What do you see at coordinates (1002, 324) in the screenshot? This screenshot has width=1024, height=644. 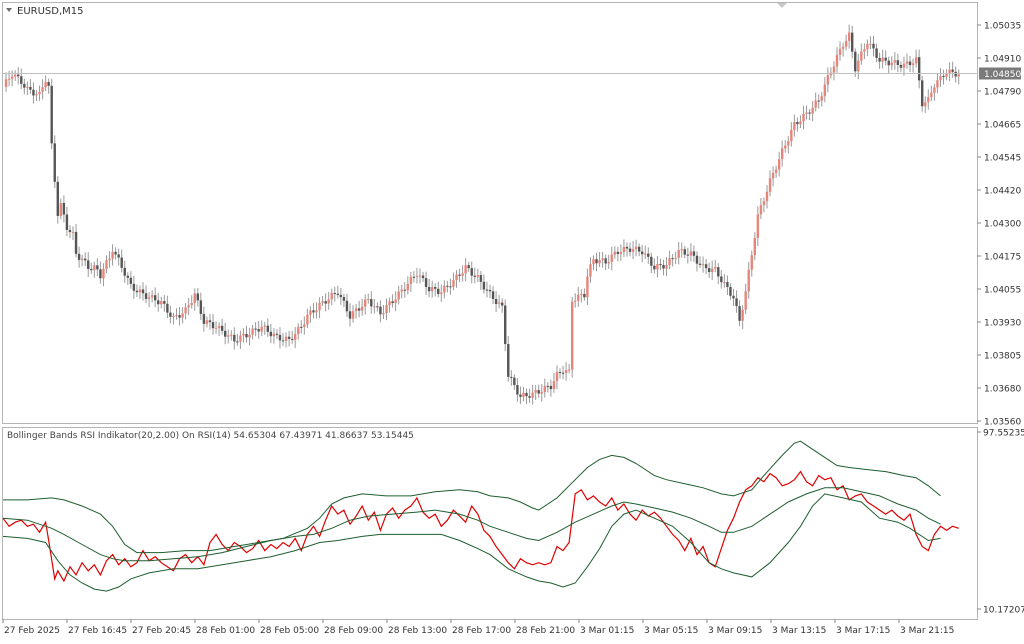 I see `price-tick-label: 1.03930` at bounding box center [1002, 324].